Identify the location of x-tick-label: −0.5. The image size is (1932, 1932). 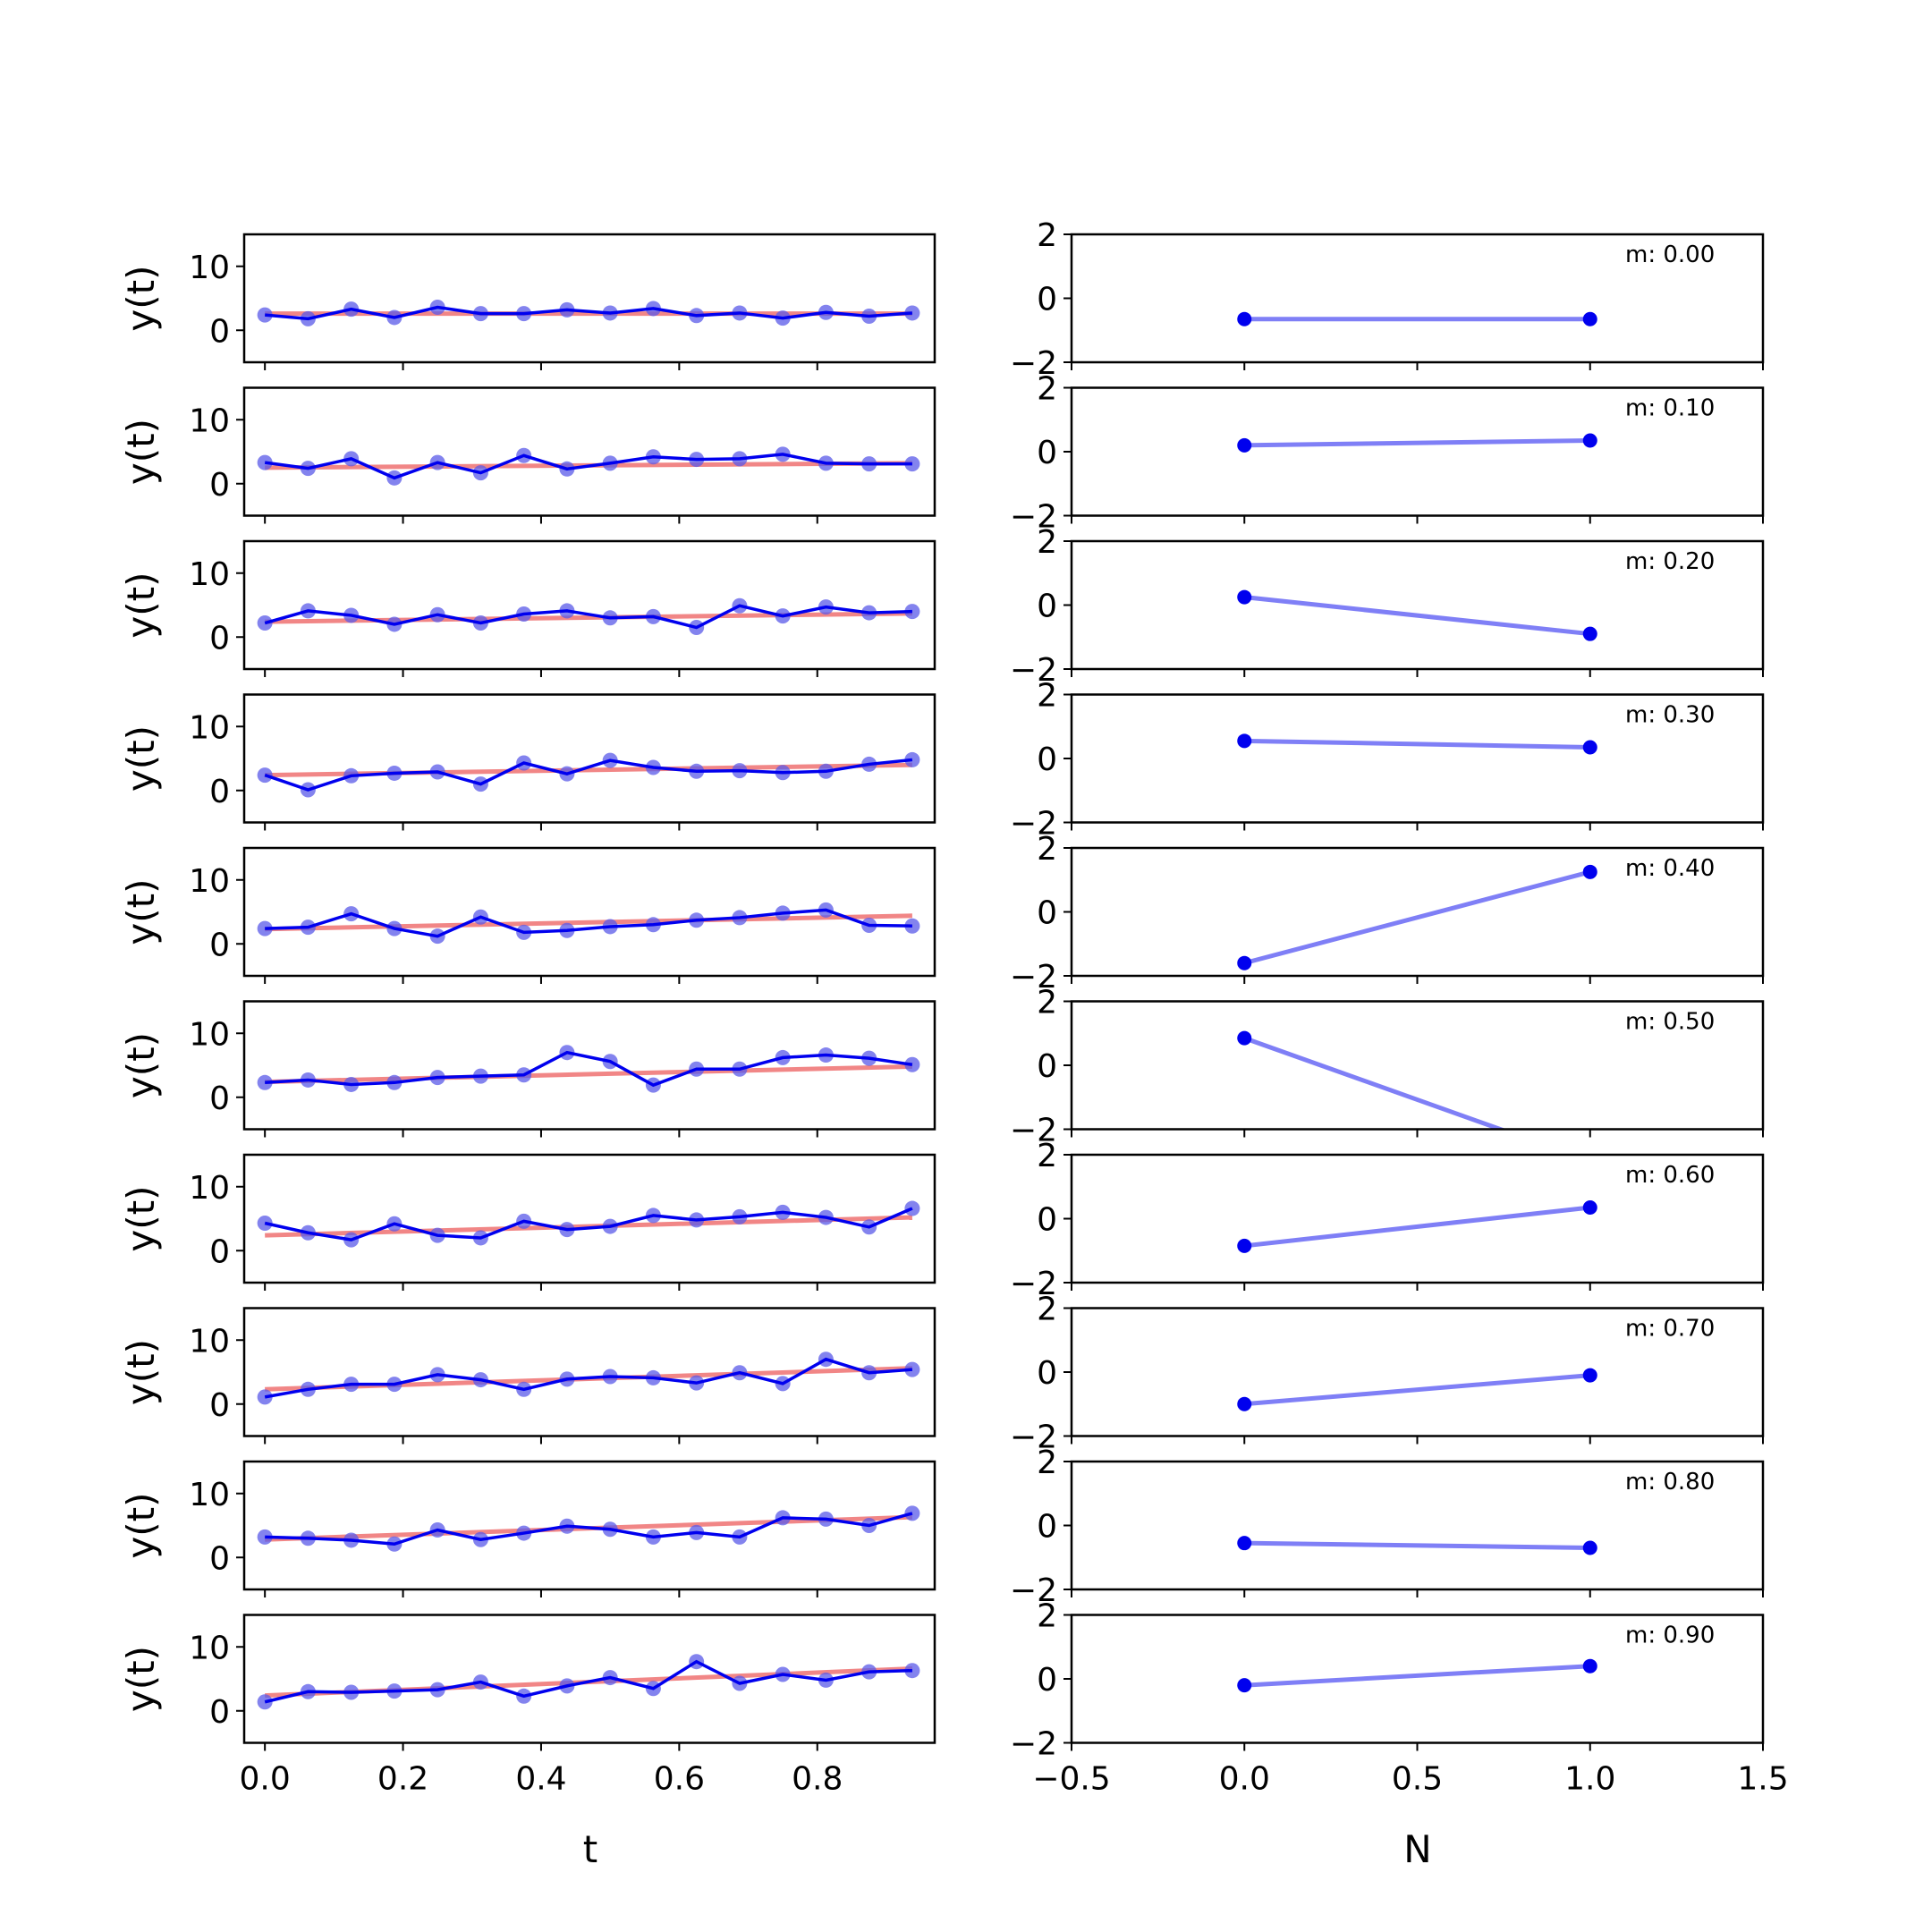
(1071, 1779).